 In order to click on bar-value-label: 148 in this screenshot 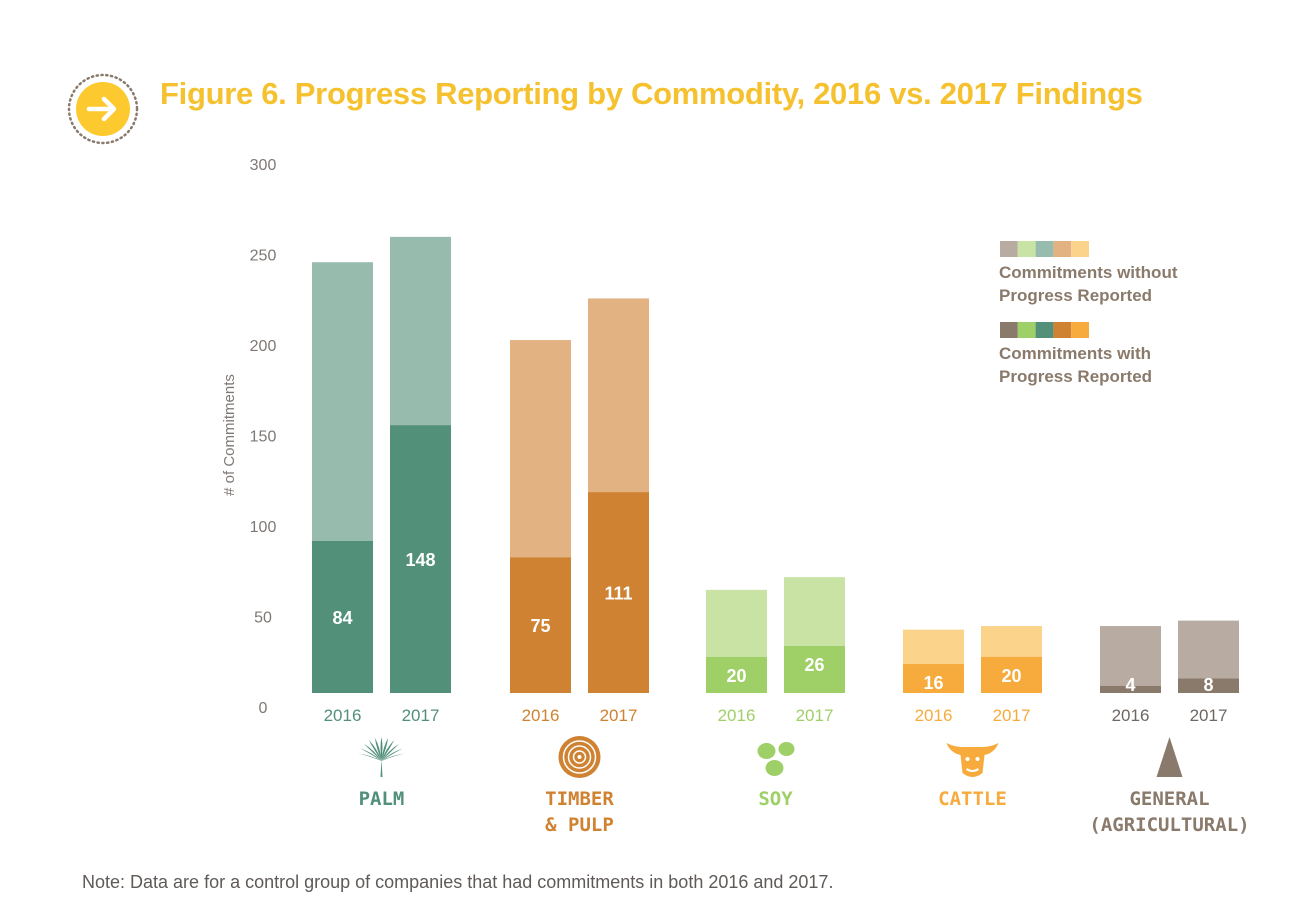, I will do `click(420, 560)`.